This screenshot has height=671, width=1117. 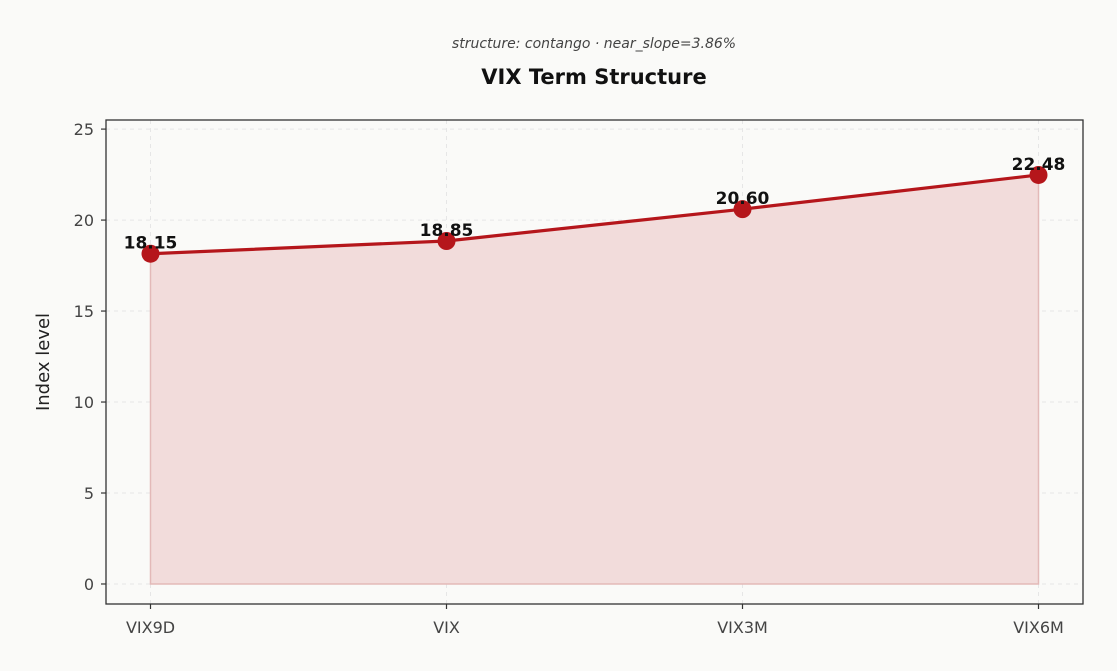 What do you see at coordinates (84, 220) in the screenshot?
I see `y-tick-label: 20` at bounding box center [84, 220].